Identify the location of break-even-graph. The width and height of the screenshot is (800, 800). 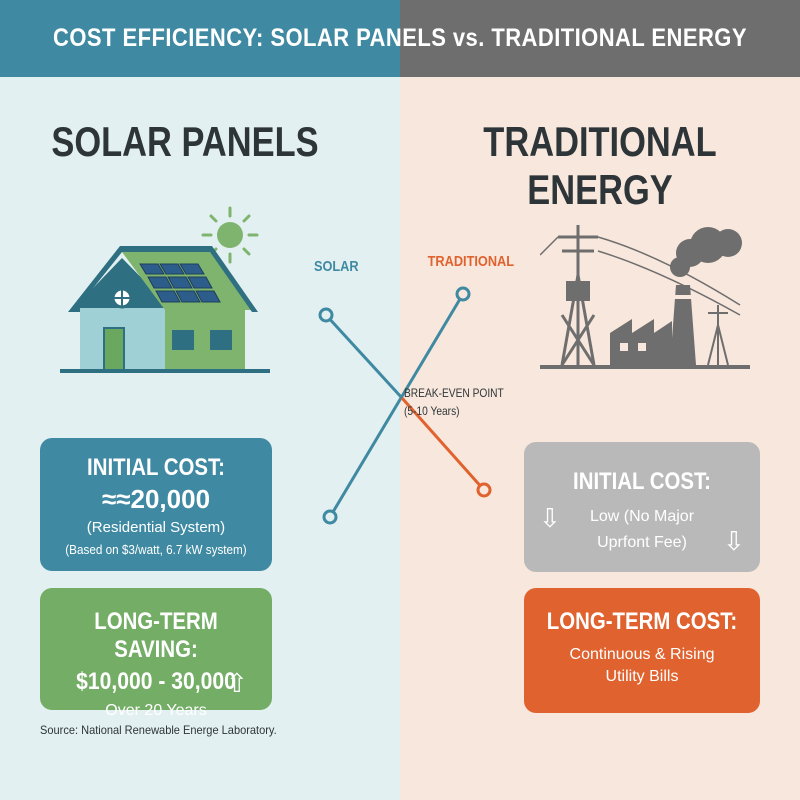
(405, 405).